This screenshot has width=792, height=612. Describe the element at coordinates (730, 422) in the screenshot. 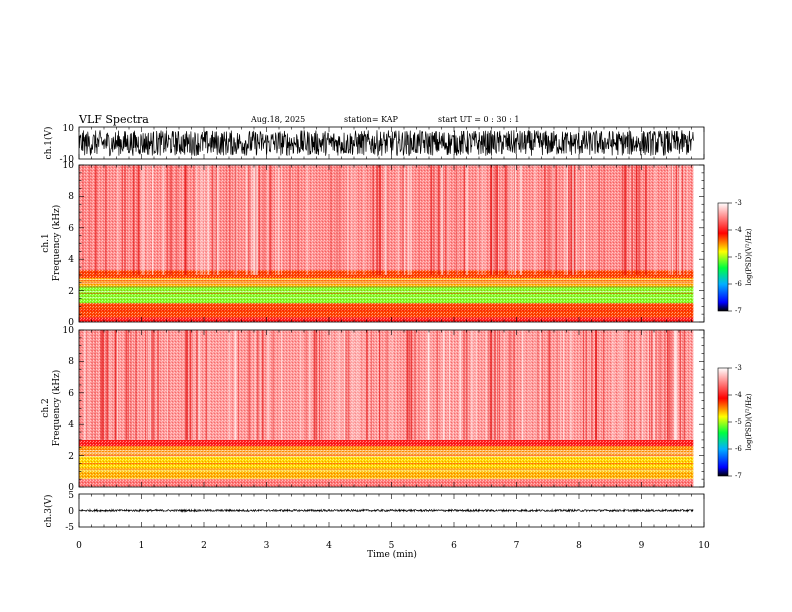

I see `colorbar-ch2-ticks` at that location.